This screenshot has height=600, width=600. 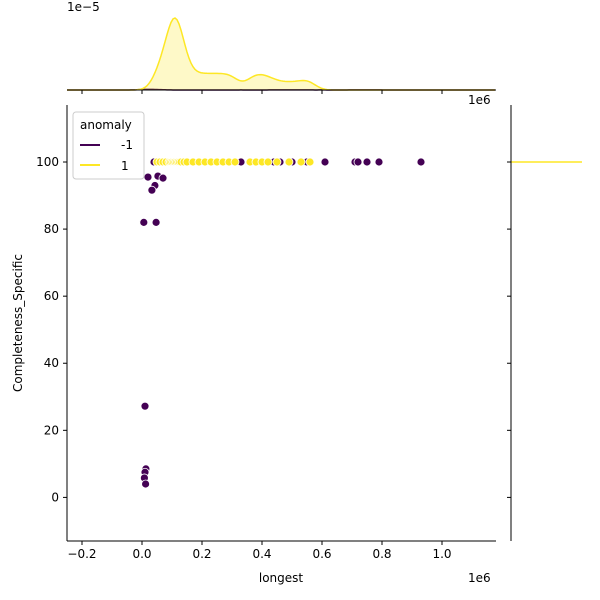 What do you see at coordinates (321, 554) in the screenshot?
I see `x-tick-label: 0.6` at bounding box center [321, 554].